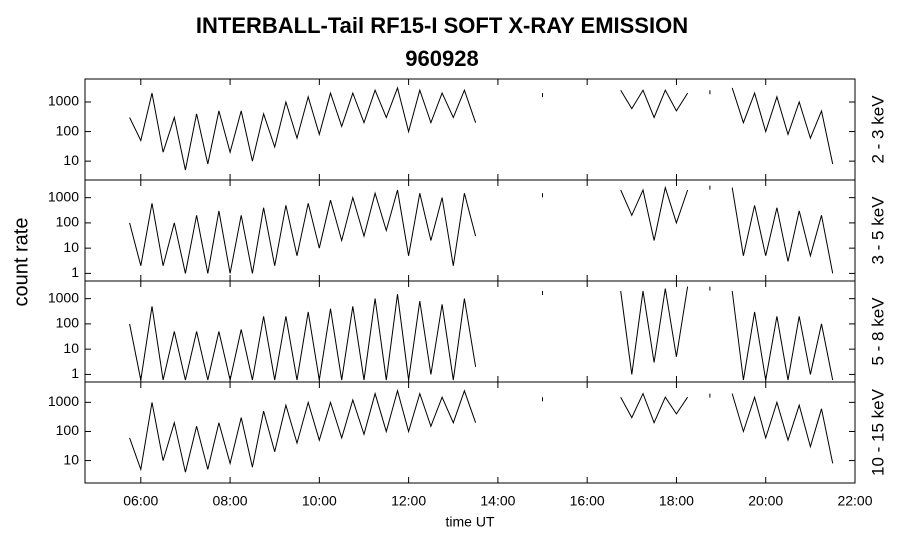 This screenshot has height=548, width=900. What do you see at coordinates (877, 129) in the screenshot?
I see `panel-label: 2 - 3 keV` at bounding box center [877, 129].